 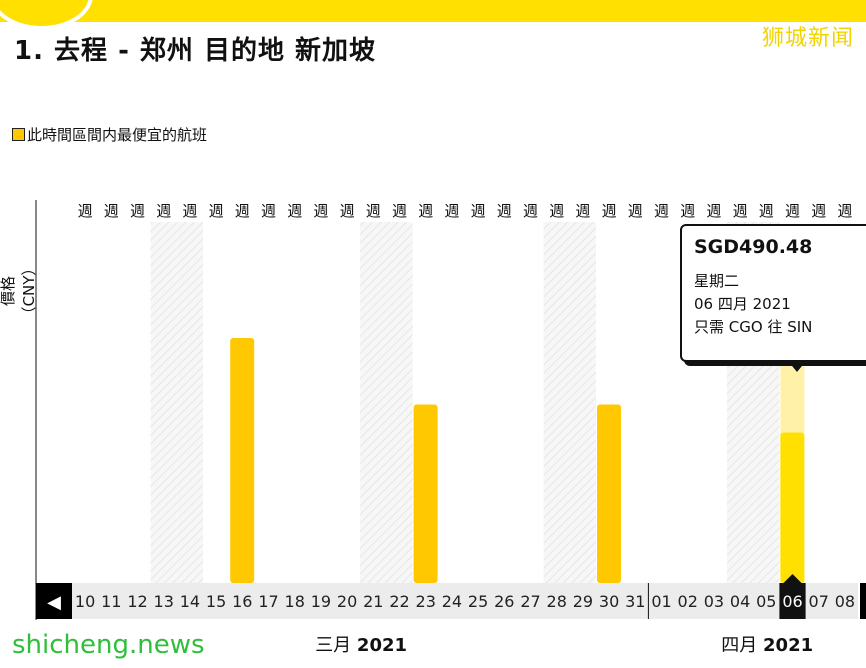 I want to click on date-label: 02, so click(x=688, y=601).